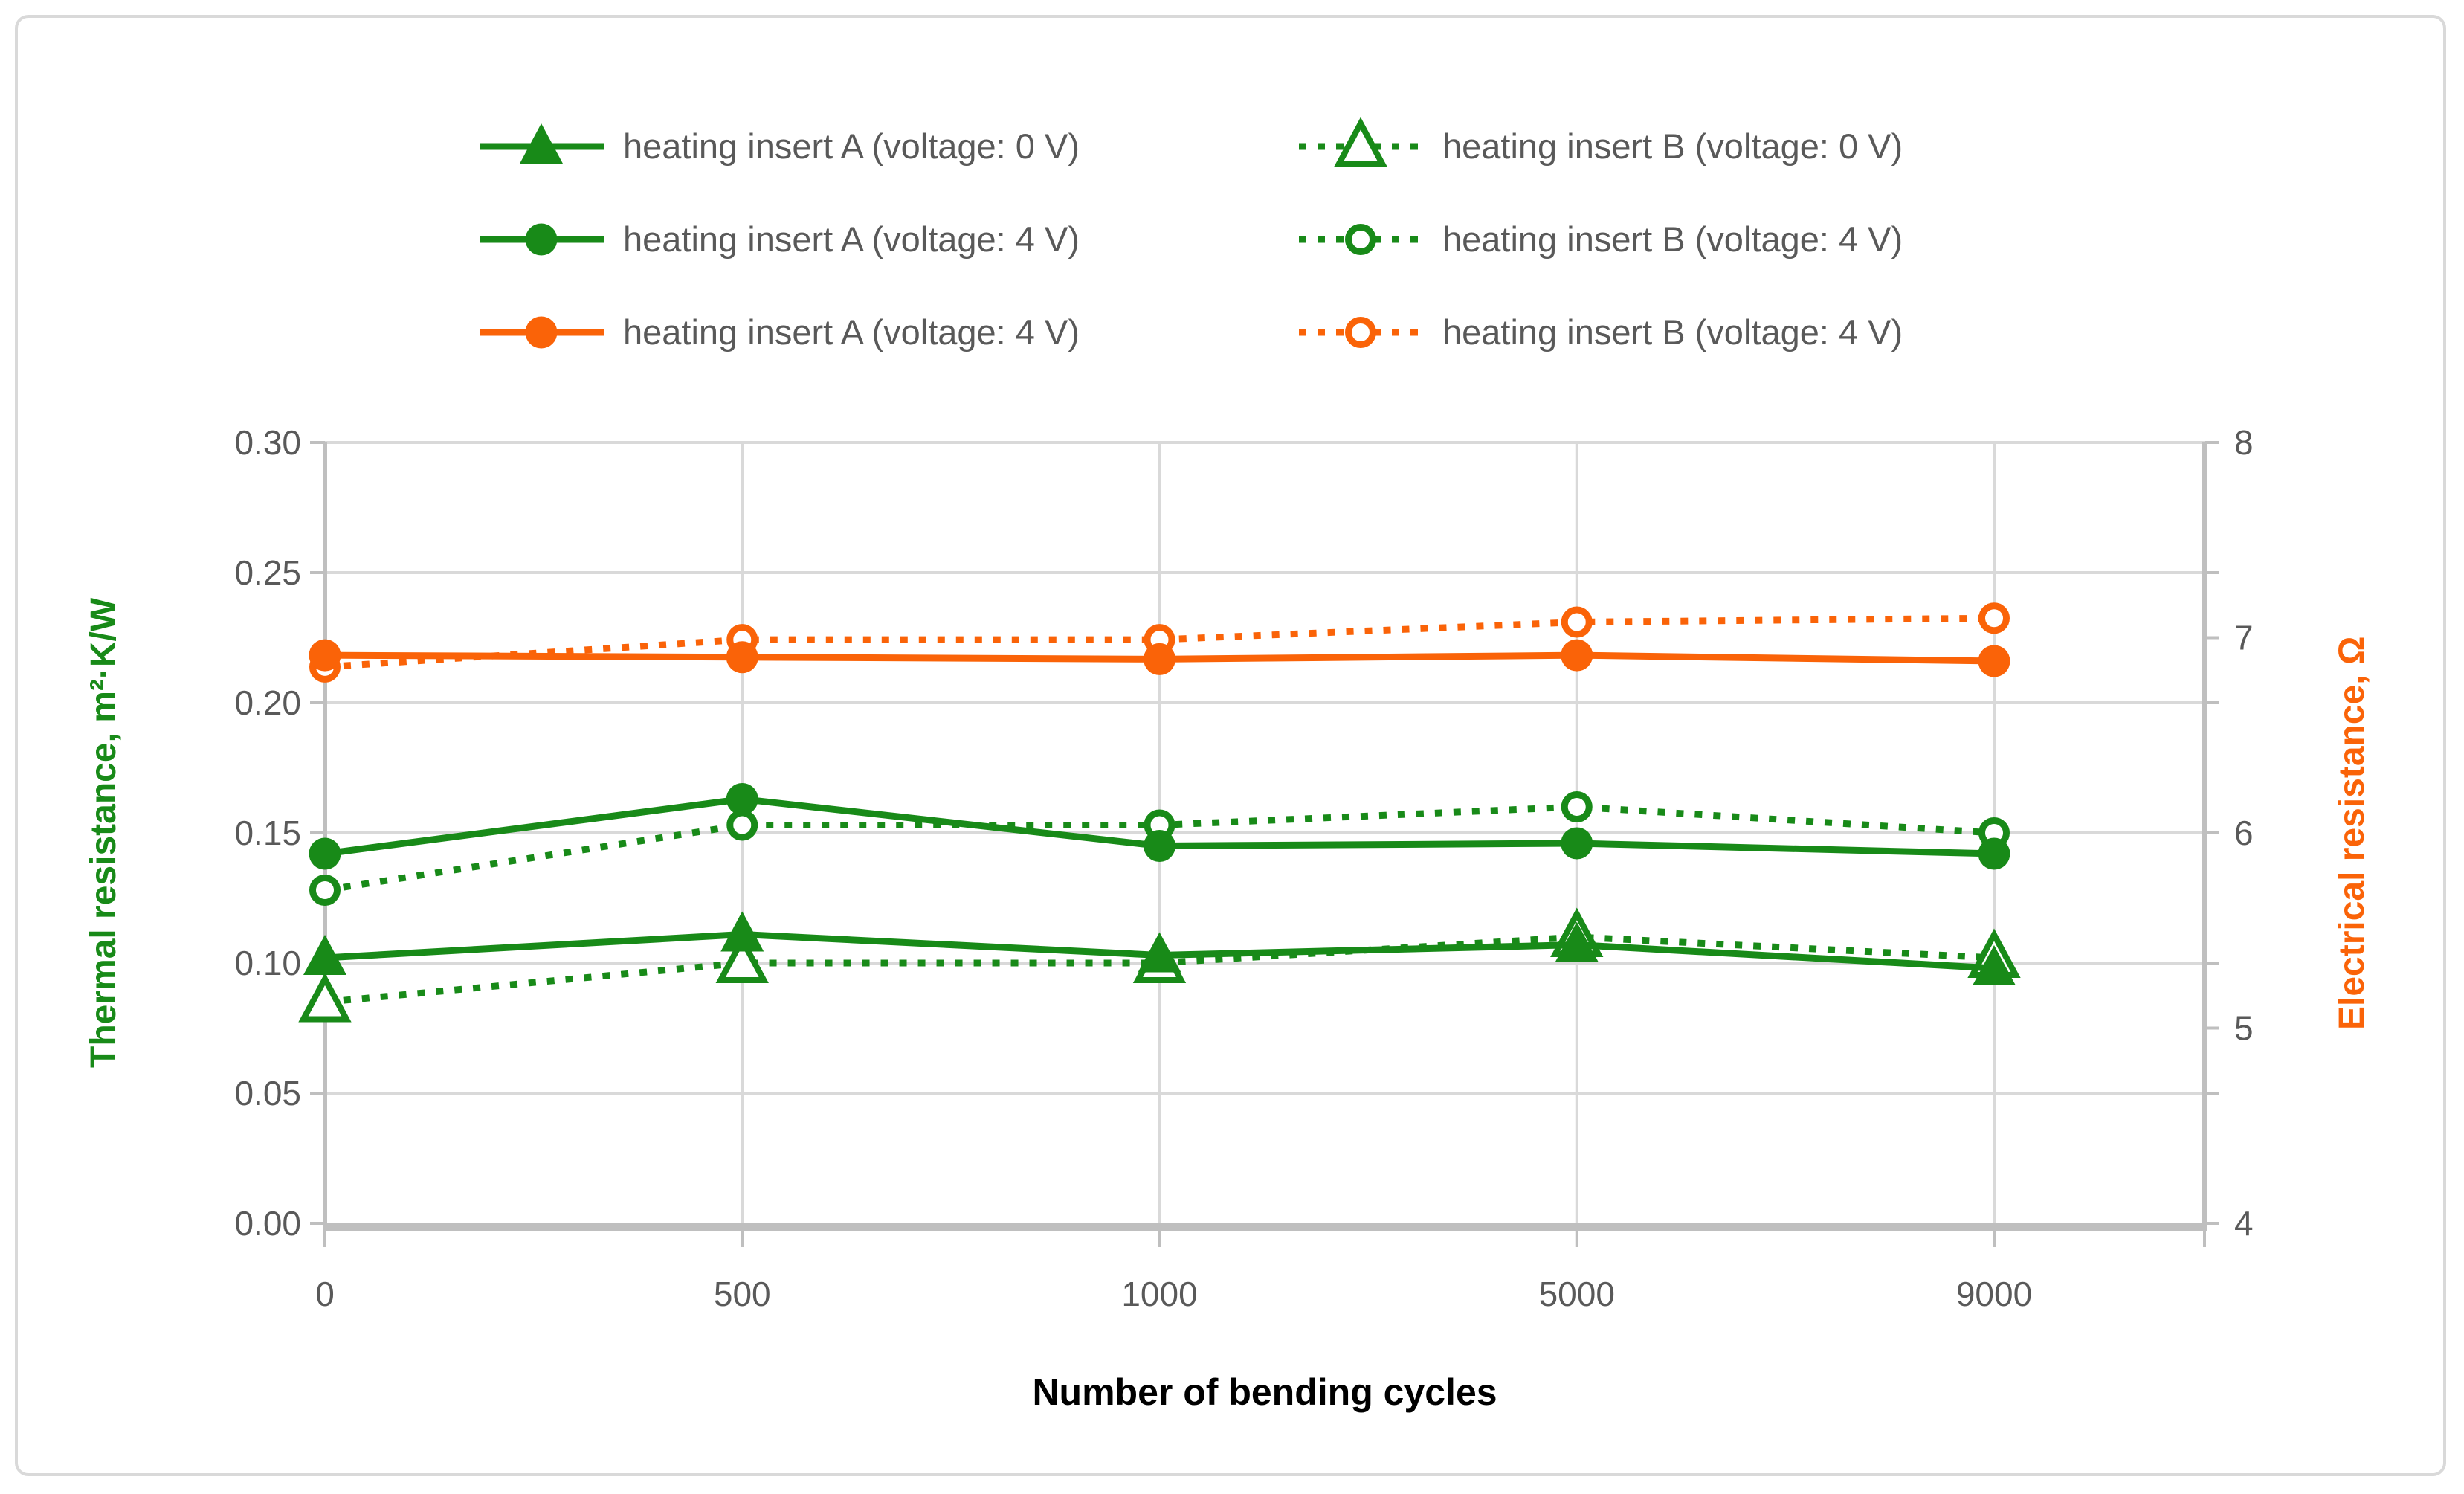 The height and width of the screenshot is (1494, 2464). Describe the element at coordinates (267, 963) in the screenshot. I see `left-axis-tick-label: 0.10` at that location.